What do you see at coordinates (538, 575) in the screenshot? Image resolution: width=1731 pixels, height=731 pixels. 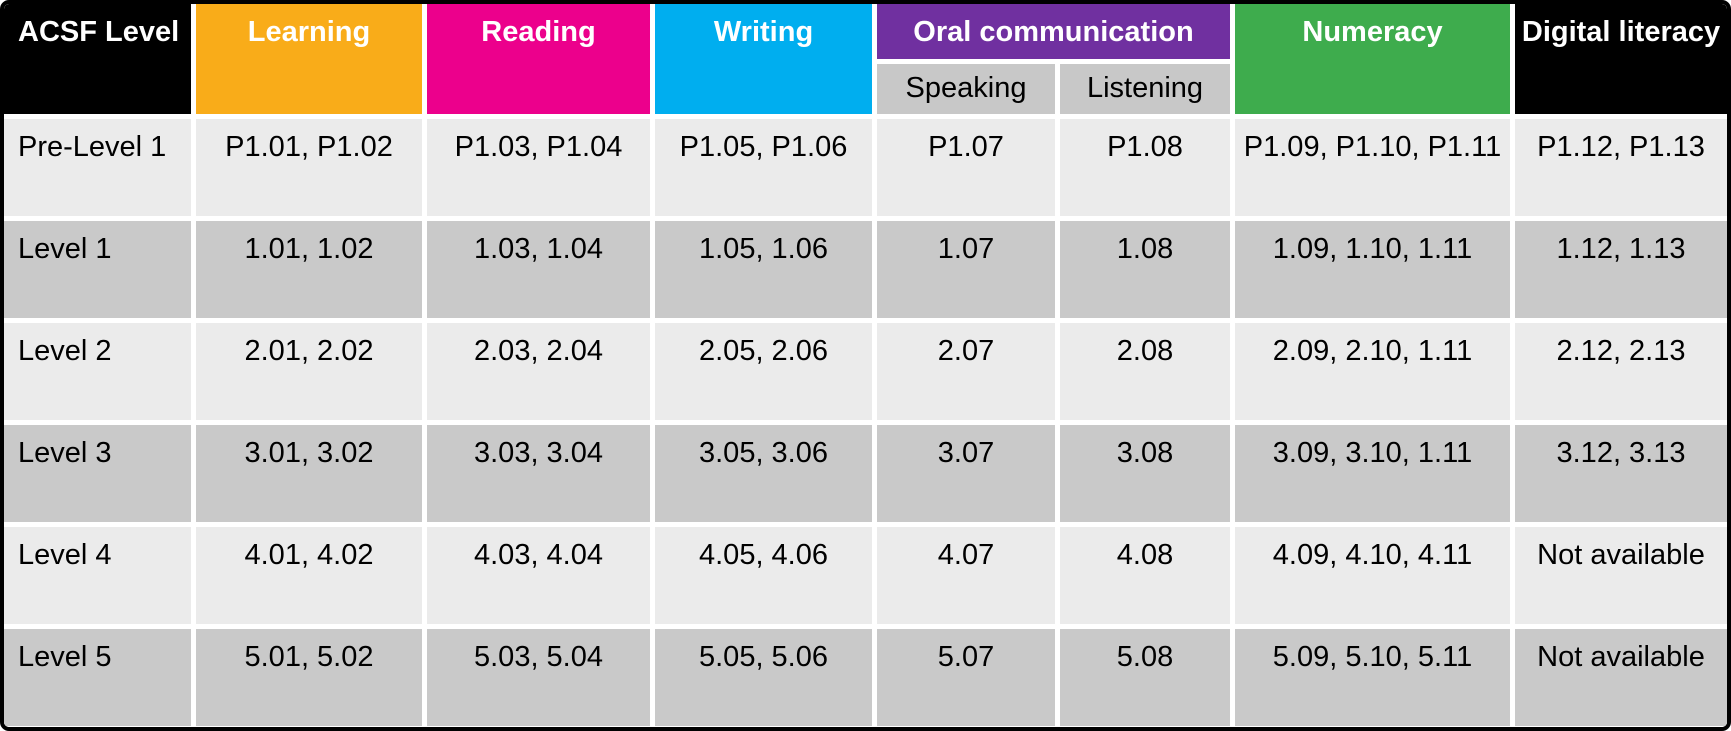 I see `table-cell: 4.03, 4.04` at bounding box center [538, 575].